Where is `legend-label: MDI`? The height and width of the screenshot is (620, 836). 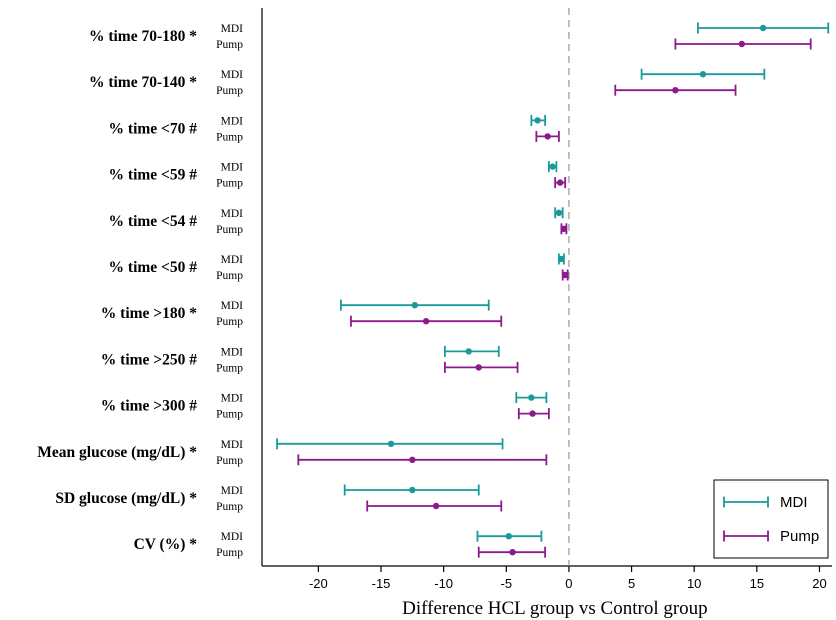 legend-label: MDI is located at coordinates (794, 502).